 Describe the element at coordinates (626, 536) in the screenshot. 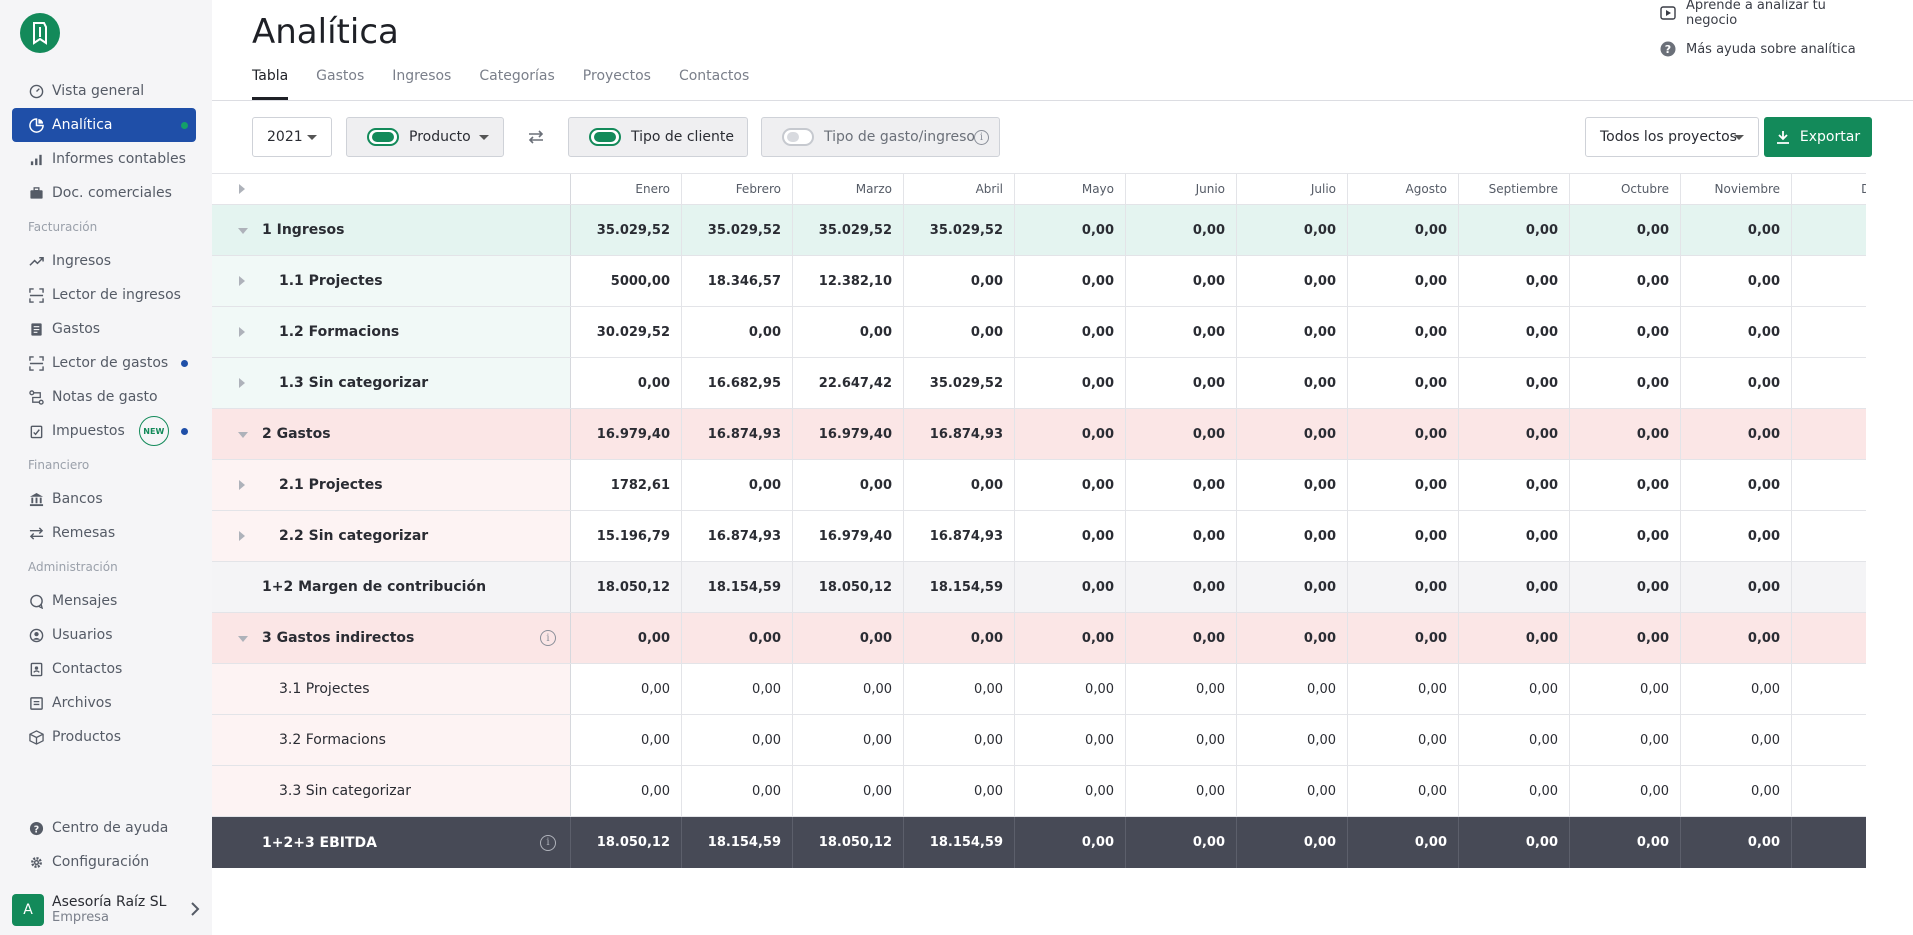

I see `value-cell: 15.196,79` at that location.